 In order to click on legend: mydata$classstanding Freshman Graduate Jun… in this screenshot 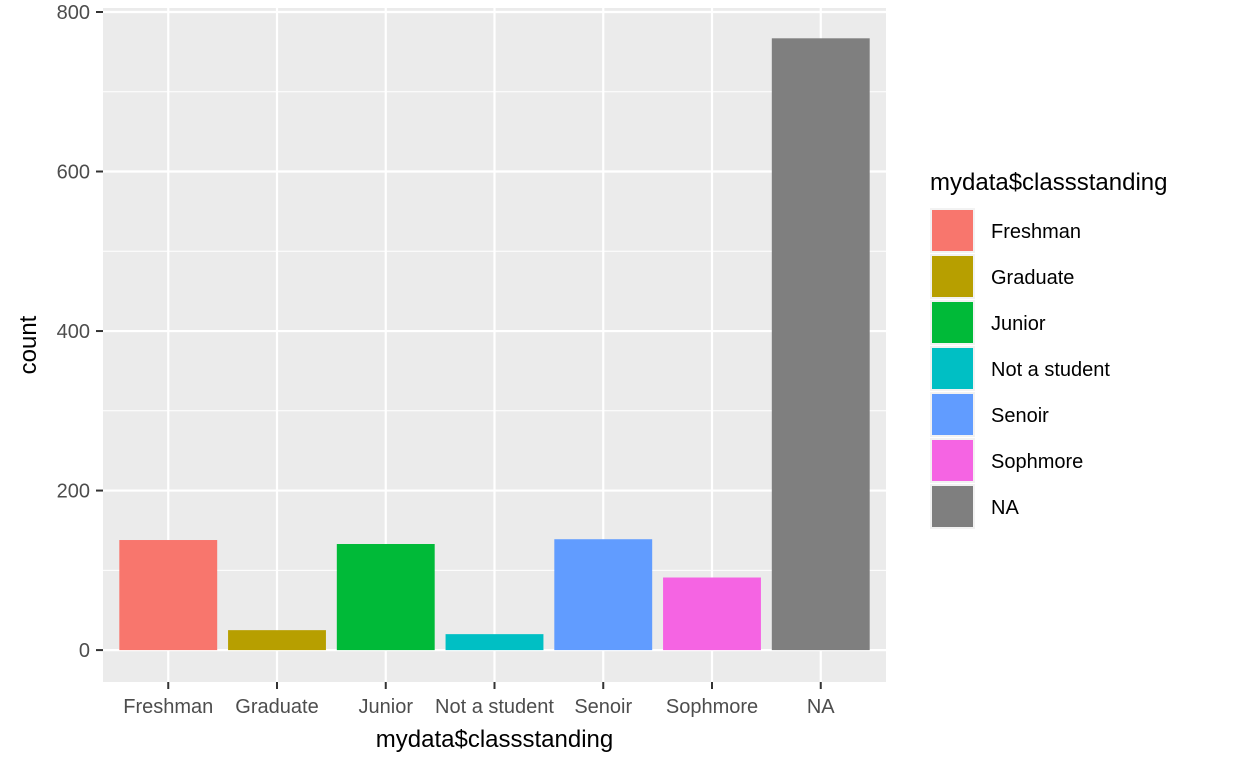, I will do `click(1048, 349)`.